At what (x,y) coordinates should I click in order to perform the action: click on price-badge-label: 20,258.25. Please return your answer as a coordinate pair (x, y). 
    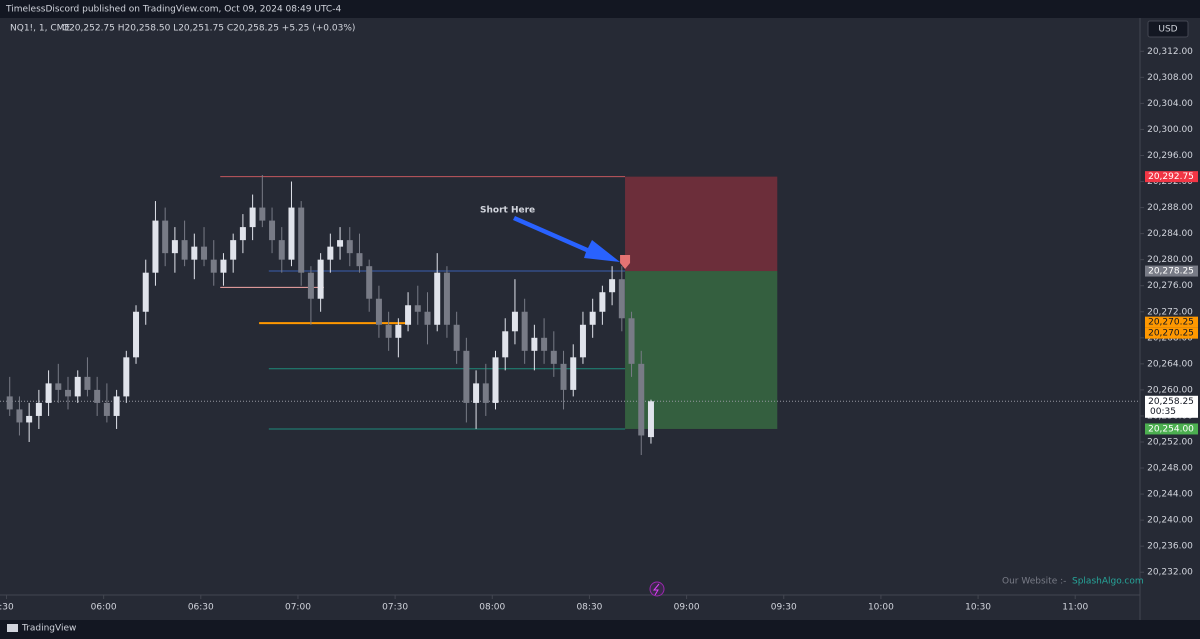
    Looking at the image, I should click on (1171, 402).